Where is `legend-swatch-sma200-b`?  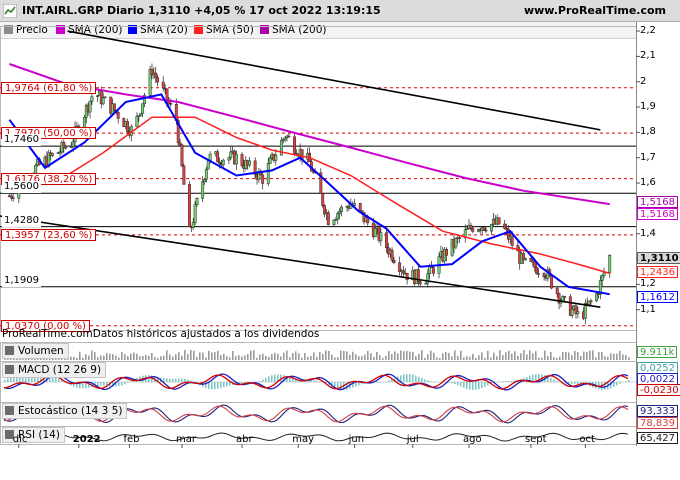 legend-swatch-sma200-b is located at coordinates (264, 29).